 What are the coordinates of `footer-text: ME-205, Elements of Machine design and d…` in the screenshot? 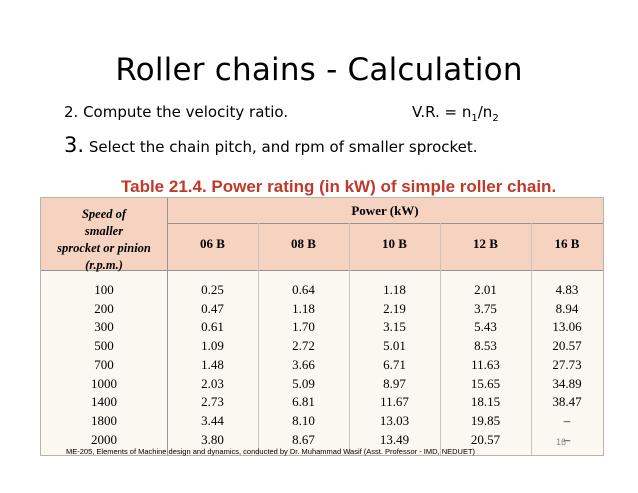 It's located at (271, 451).